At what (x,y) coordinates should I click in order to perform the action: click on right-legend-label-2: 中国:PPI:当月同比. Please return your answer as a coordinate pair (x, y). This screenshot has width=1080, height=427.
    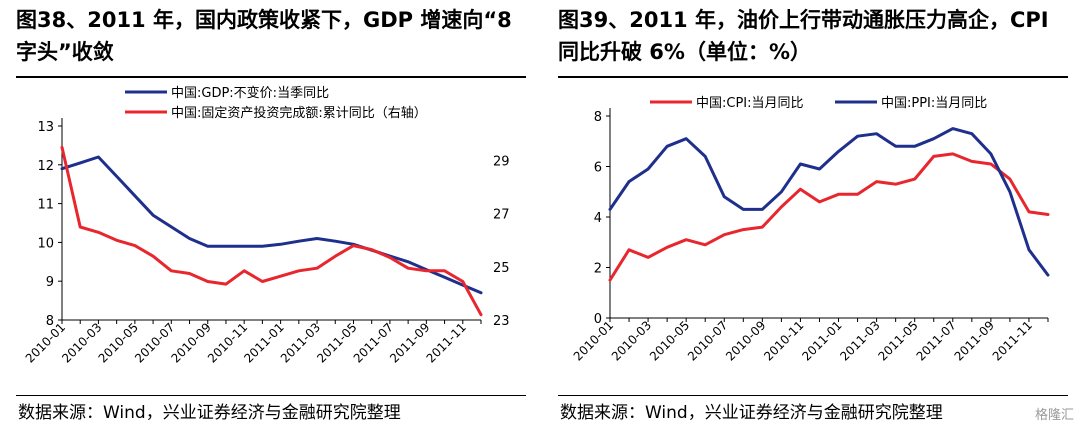
    Looking at the image, I should click on (934, 103).